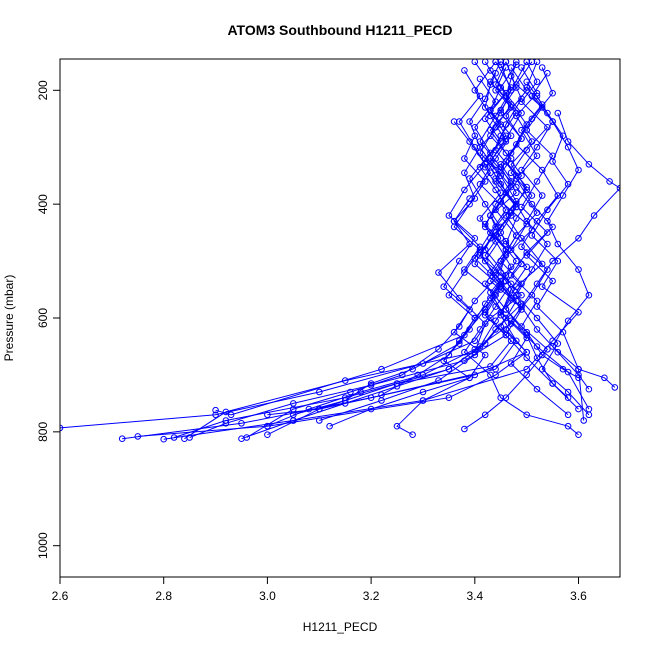  Describe the element at coordinates (43, 204) in the screenshot. I see `y-tick-label: 400` at that location.